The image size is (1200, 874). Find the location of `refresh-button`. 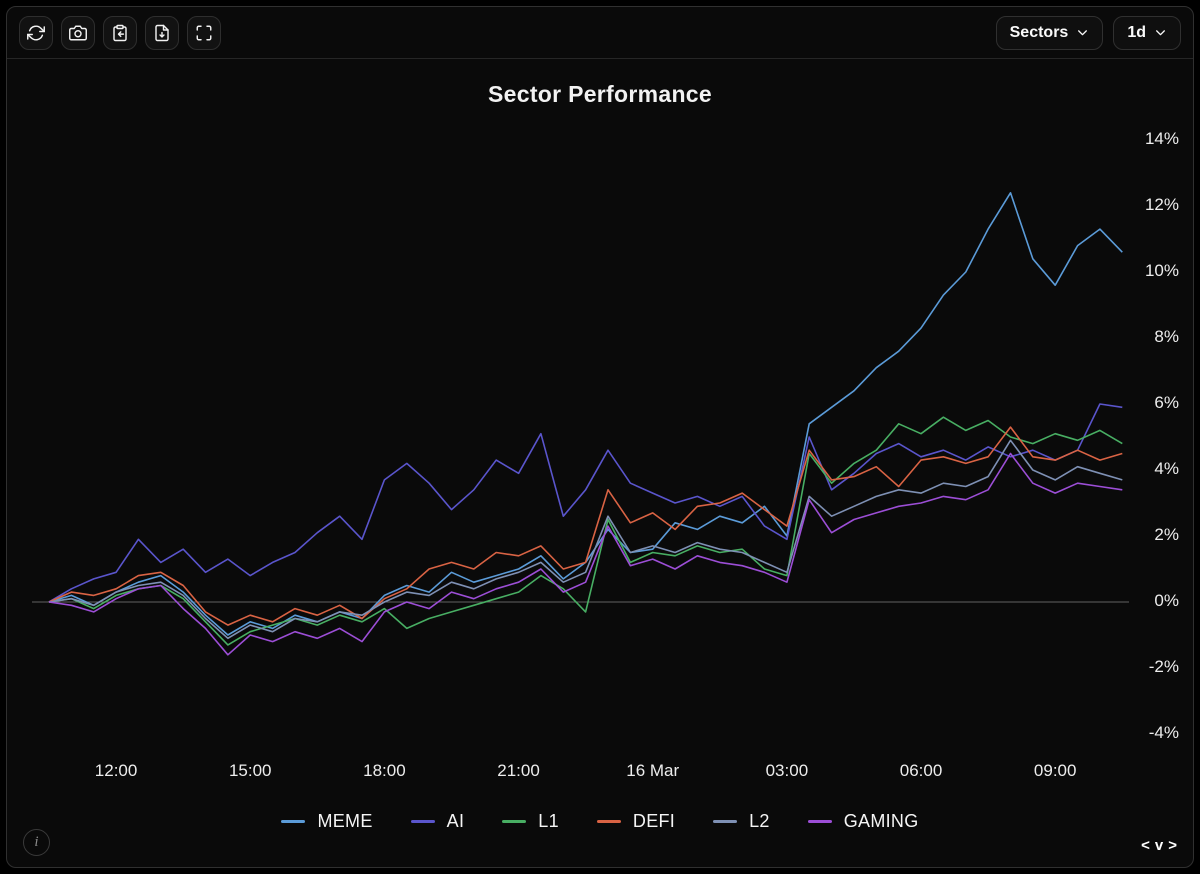

refresh-button is located at coordinates (36, 32).